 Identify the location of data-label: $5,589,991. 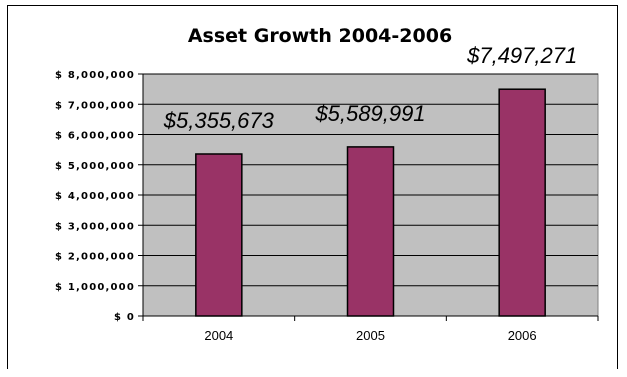
(369, 113).